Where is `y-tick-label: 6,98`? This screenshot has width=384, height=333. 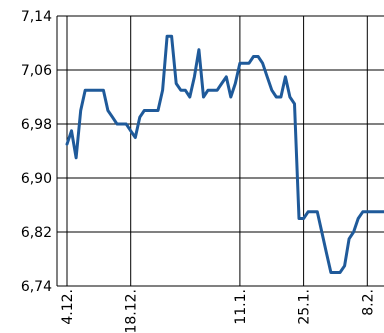
y-tick-label: 6,98 is located at coordinates (36, 125).